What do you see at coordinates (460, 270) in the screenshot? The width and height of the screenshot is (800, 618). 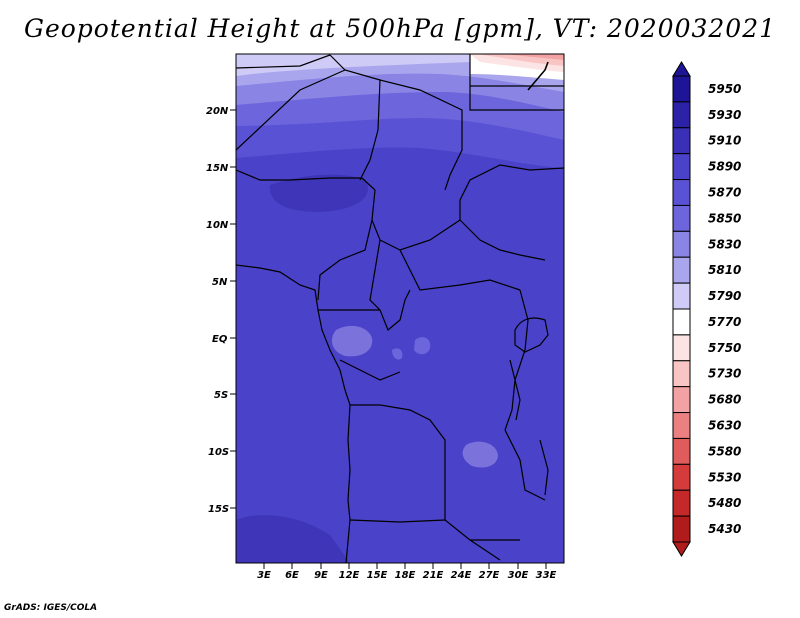 I see `border-car-drc` at bounding box center [460, 270].